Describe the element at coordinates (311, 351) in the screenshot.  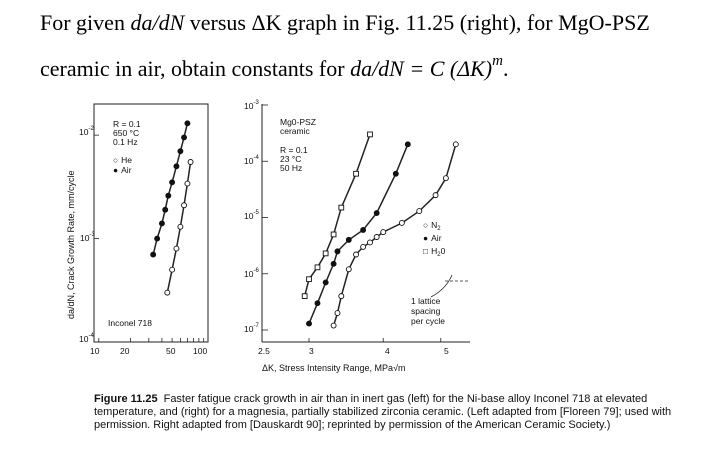
I see `svg-text: 3` at that location.